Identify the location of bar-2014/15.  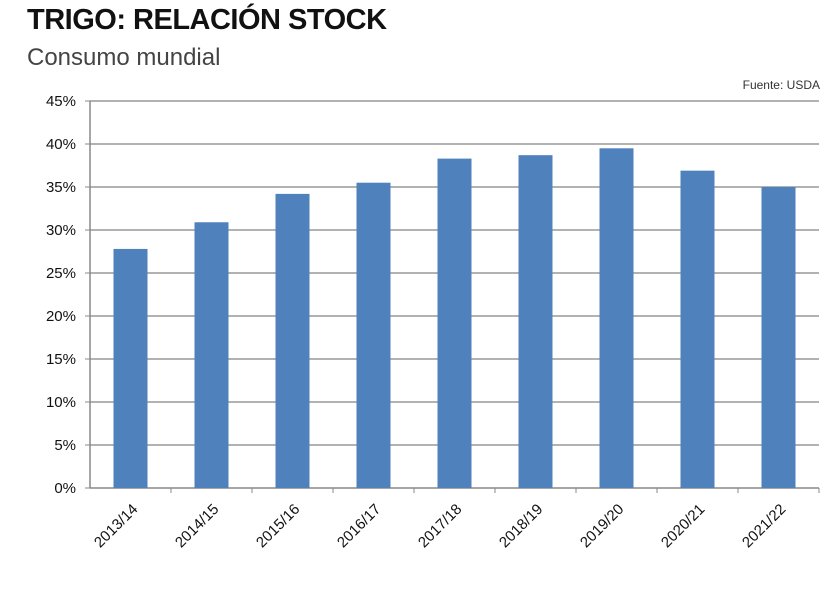
(211, 355).